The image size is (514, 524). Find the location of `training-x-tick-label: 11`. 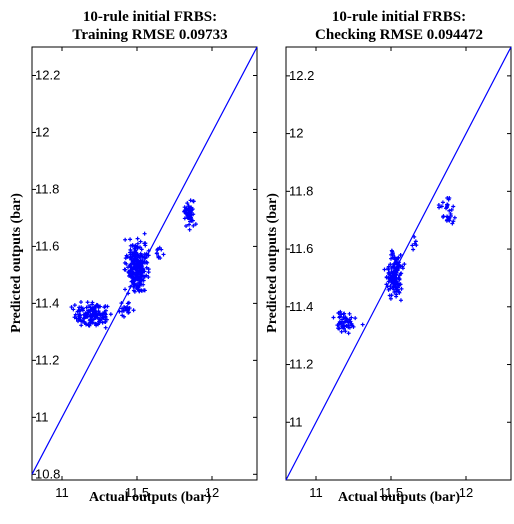

training-x-tick-label: 11 is located at coordinates (62, 492).